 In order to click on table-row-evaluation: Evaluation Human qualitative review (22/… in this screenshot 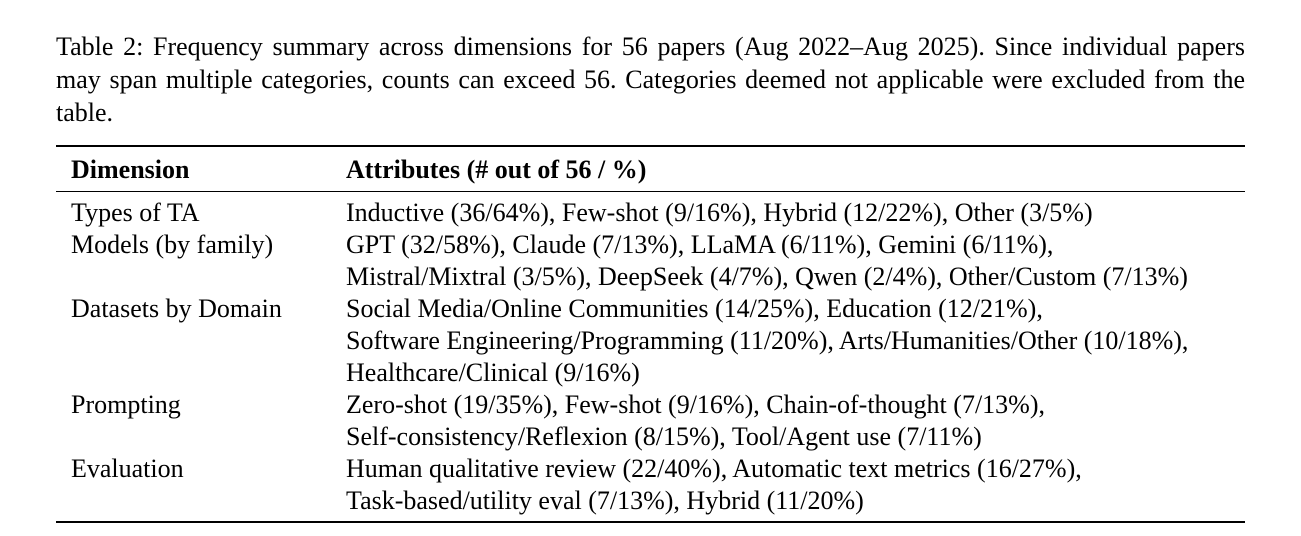, I will do `click(650, 485)`.